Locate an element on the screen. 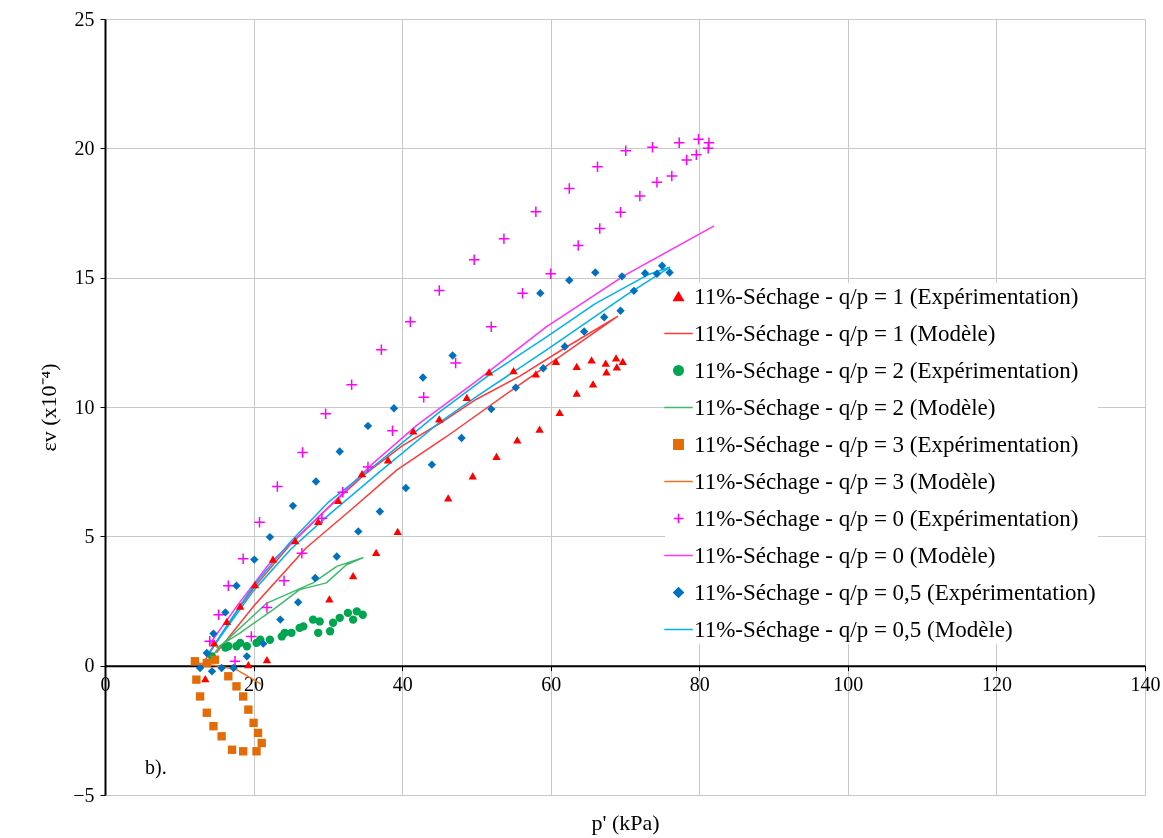 The image size is (1163, 838). y-tick-label: 20 is located at coordinates (84, 147).